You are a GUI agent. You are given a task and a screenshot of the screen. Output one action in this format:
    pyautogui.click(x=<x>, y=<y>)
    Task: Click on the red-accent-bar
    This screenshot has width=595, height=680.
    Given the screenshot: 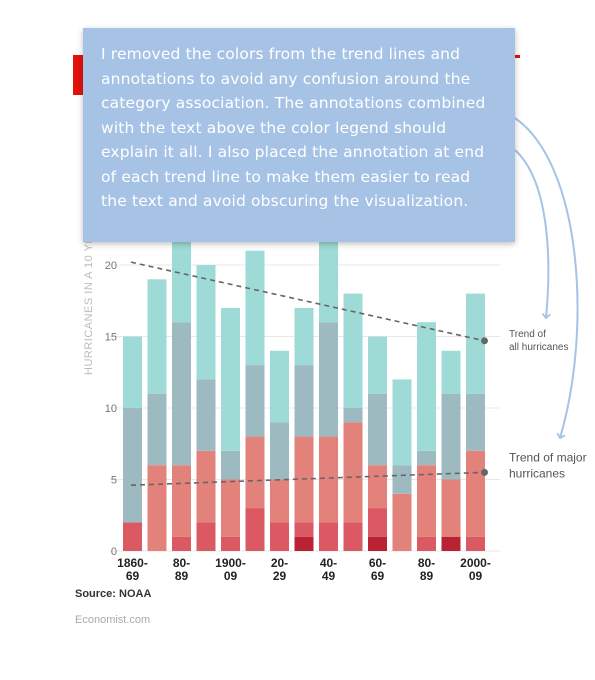 What is the action you would take?
    pyautogui.click(x=78, y=75)
    